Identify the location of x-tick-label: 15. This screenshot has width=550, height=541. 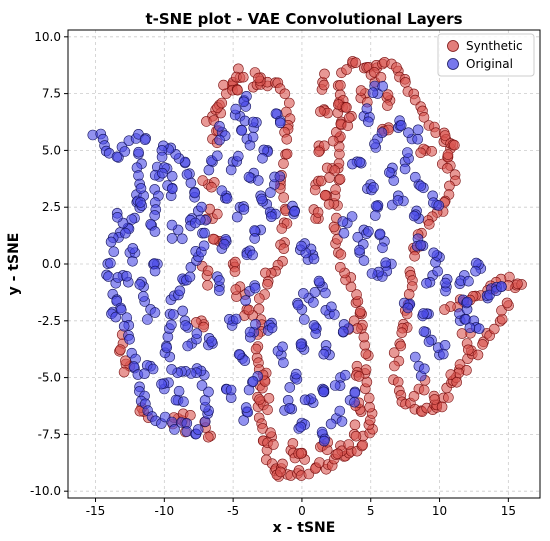
(508, 511).